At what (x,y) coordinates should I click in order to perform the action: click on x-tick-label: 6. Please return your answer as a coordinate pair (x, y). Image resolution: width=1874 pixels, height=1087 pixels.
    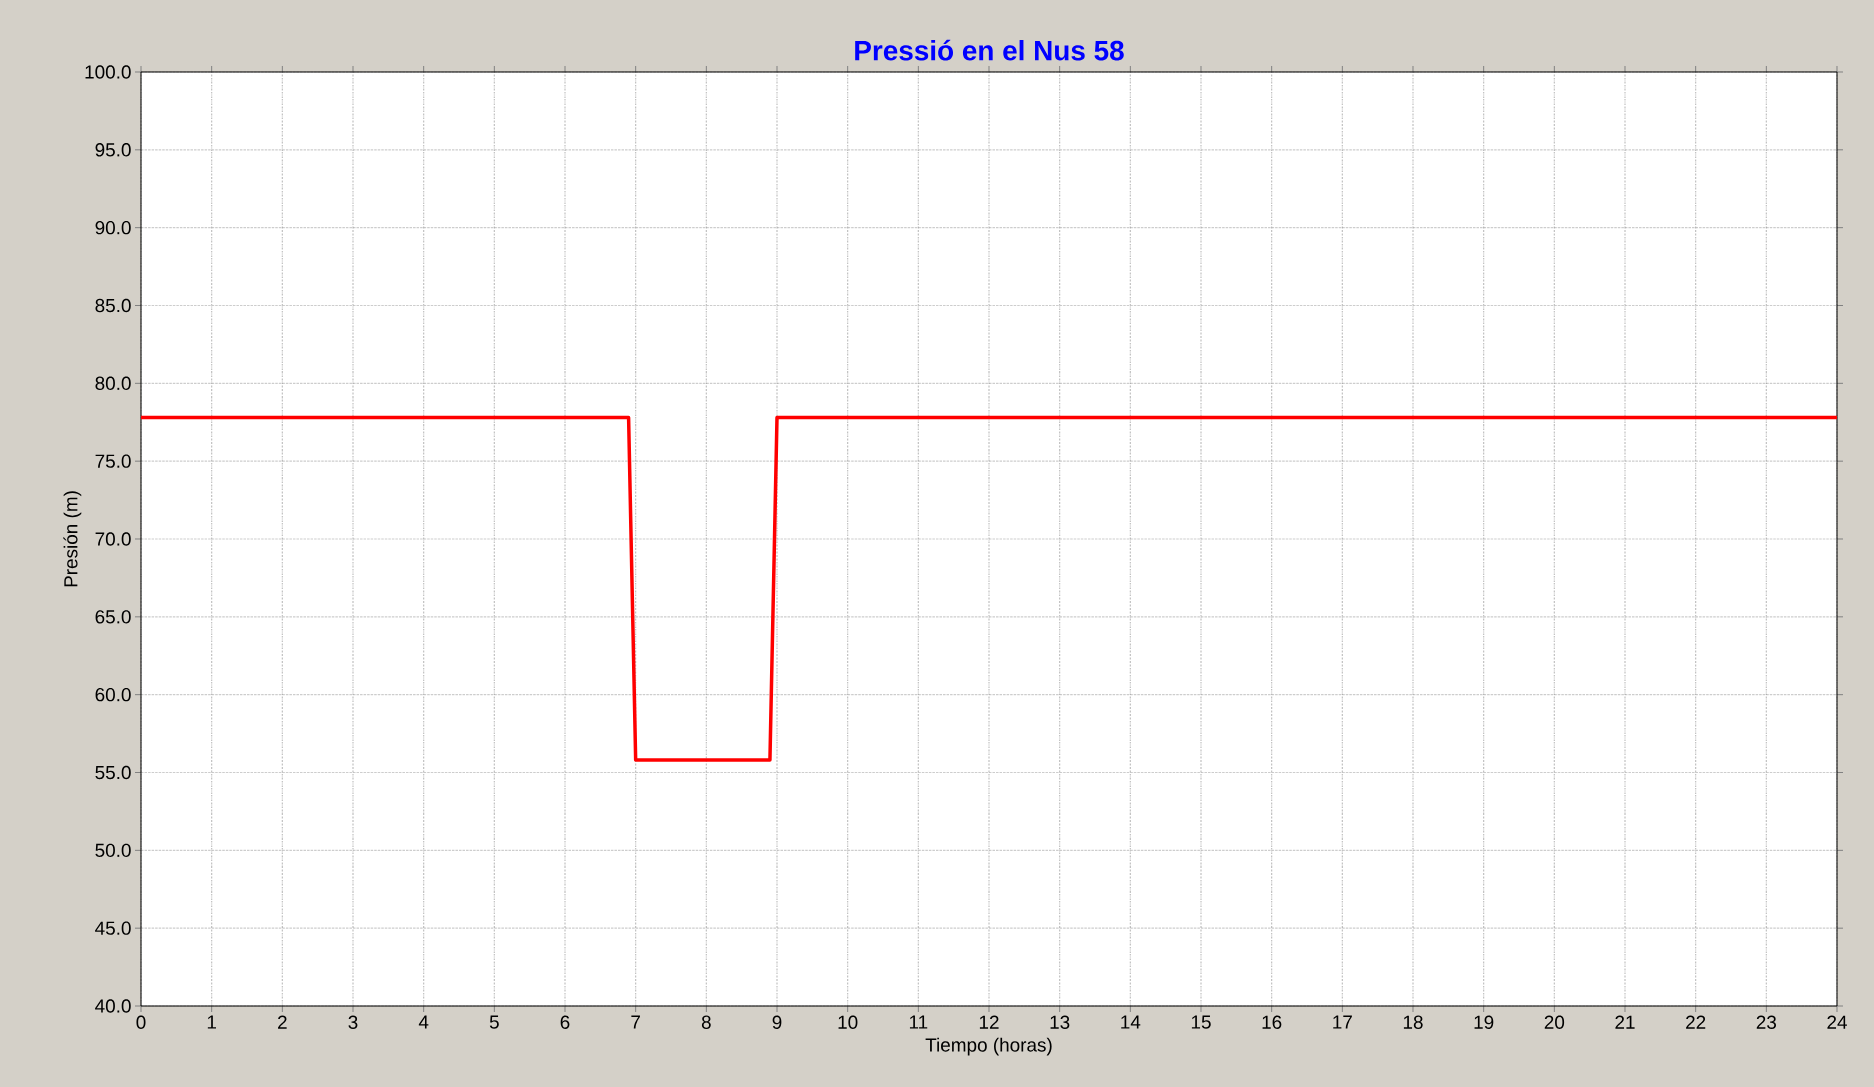
    Looking at the image, I should click on (565, 1022).